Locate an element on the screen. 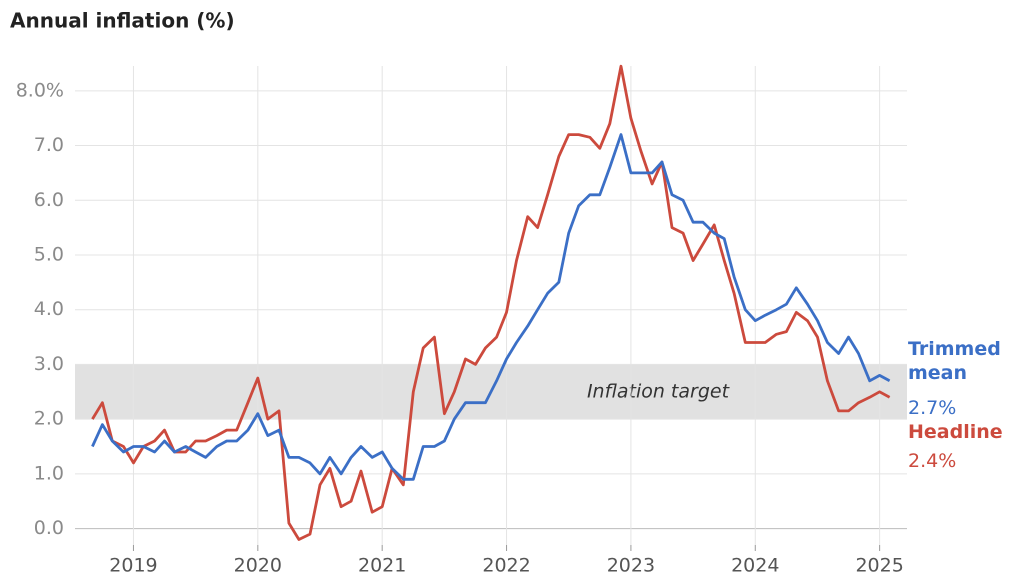 Image resolution: width=1024 pixels, height=584 pixels. y-tick-label: 8.0% is located at coordinates (40, 90).